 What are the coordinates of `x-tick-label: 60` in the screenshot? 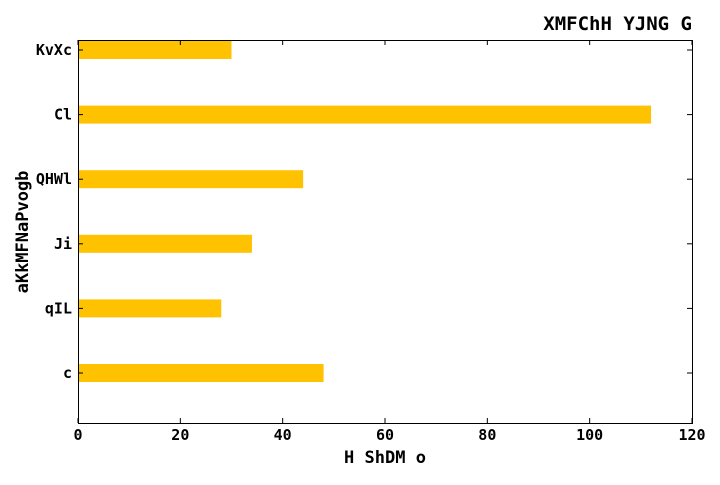 It's located at (385, 435).